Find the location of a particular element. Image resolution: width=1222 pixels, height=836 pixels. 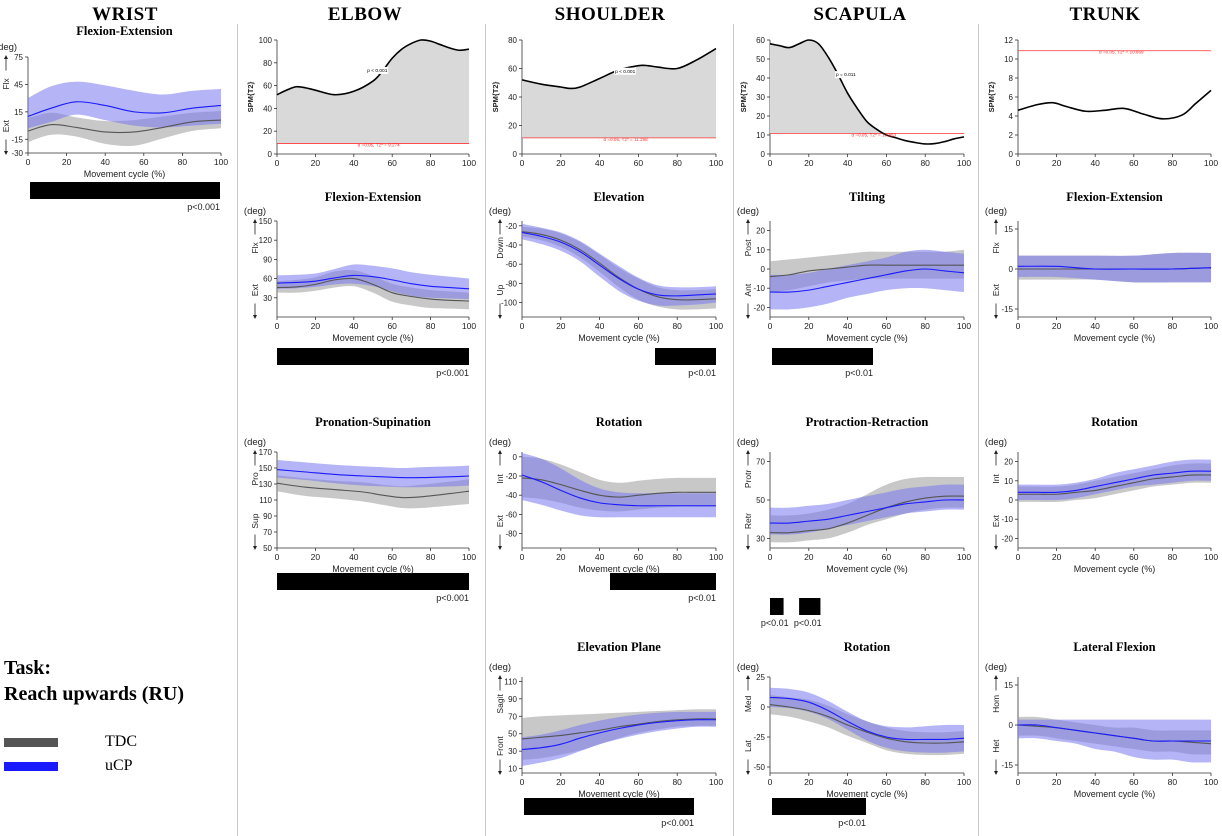

spm-t2-curve is located at coordinates (867, 92).